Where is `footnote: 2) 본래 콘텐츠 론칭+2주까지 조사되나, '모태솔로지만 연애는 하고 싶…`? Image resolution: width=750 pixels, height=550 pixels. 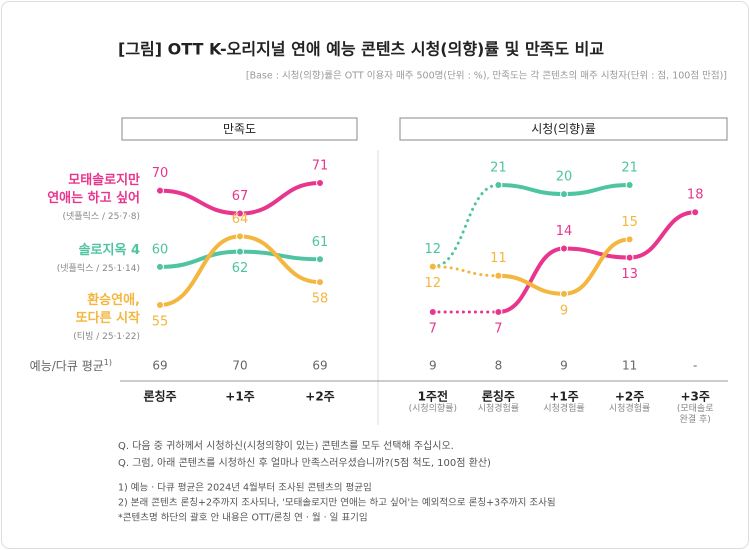
footnote: 2) 본래 콘텐츠 론칭+2주까지 조사되나, '모태솔로지만 연애는 하고 싶… is located at coordinates (337, 503).